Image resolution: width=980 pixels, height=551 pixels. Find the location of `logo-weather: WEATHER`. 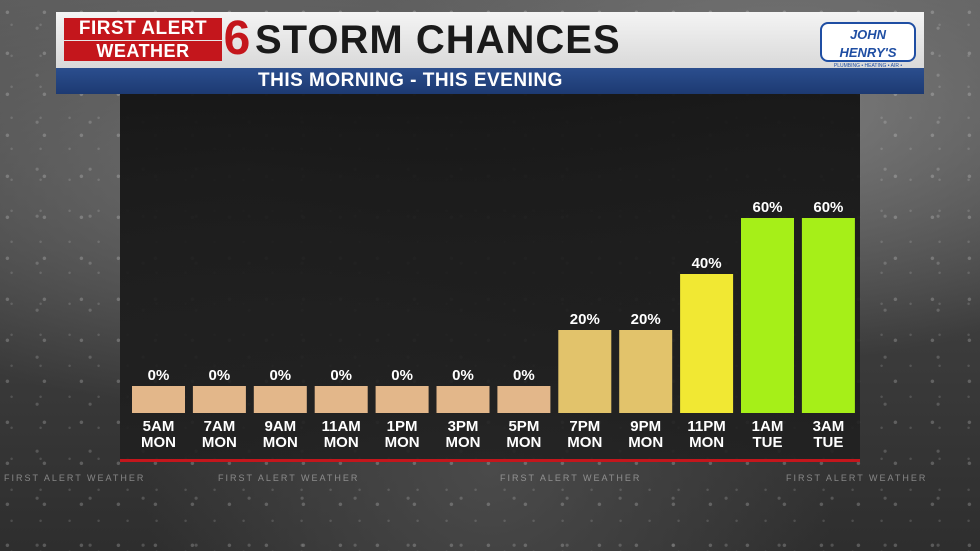

logo-weather: WEATHER is located at coordinates (143, 51).